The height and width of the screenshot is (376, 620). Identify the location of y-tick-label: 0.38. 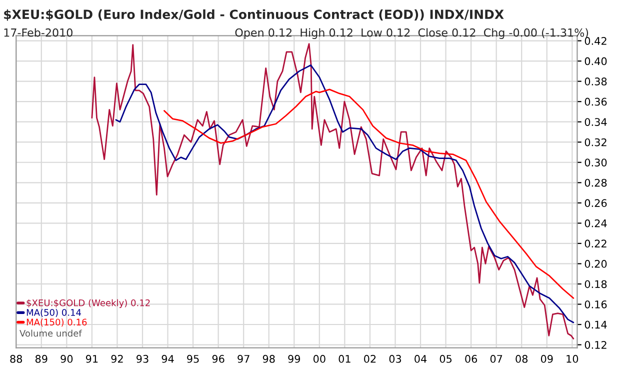
(595, 82).